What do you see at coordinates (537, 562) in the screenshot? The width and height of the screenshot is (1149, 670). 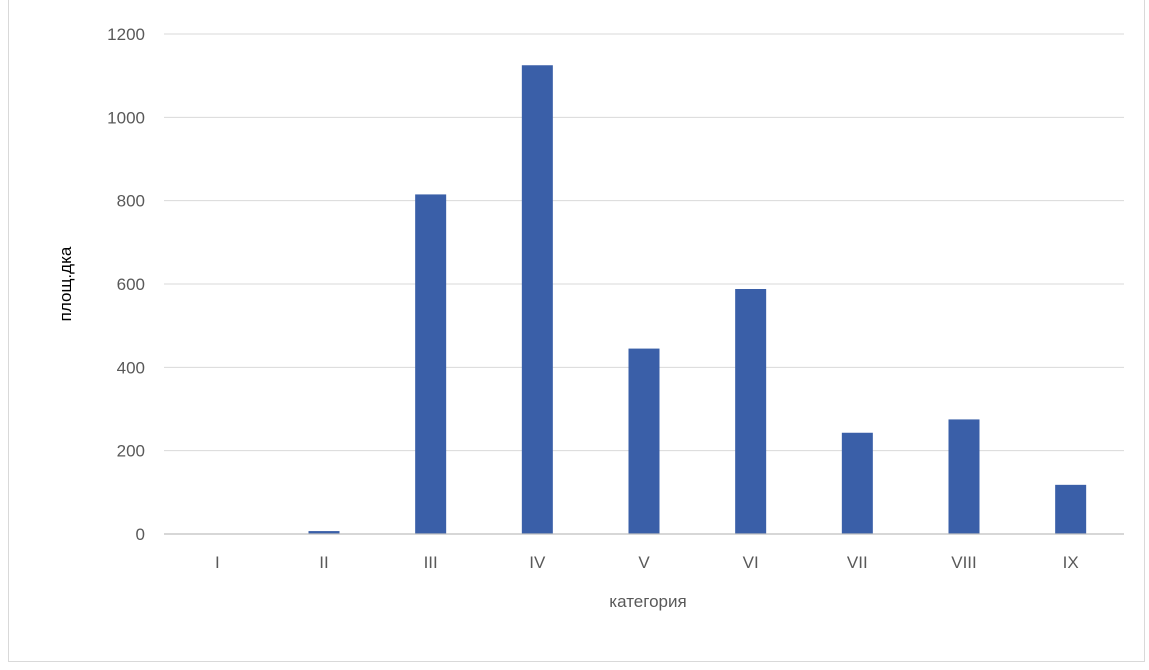 I see `x-tick-label: IV` at bounding box center [537, 562].